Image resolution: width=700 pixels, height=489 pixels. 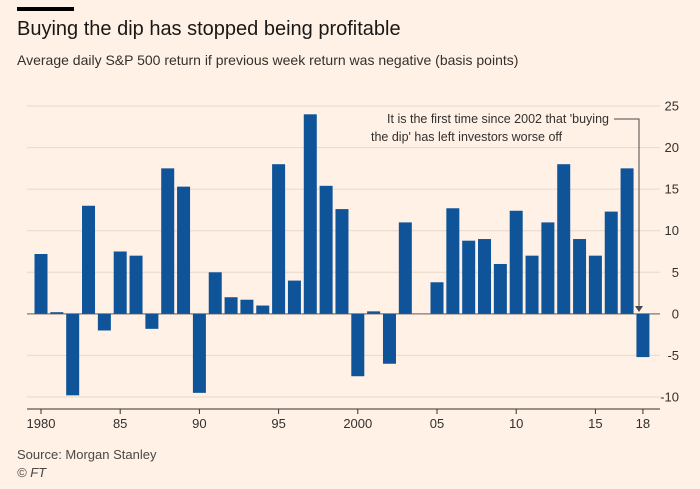 I want to click on y-tick-label: 5, so click(x=675, y=272).